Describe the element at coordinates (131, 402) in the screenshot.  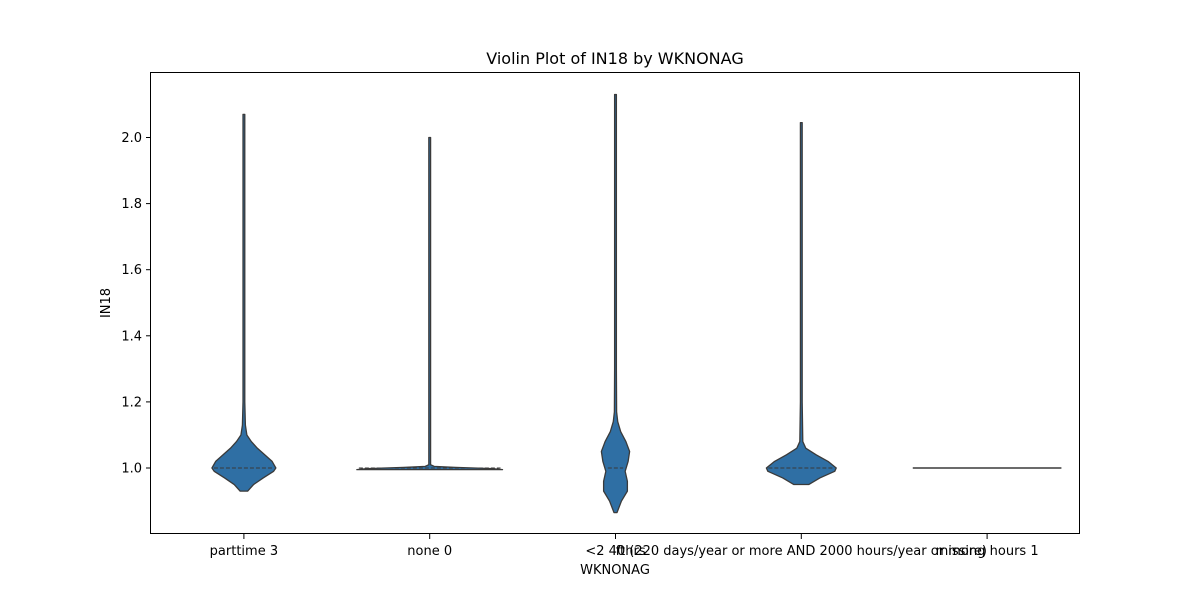
I see `y-tick-label-1: 1.2` at that location.